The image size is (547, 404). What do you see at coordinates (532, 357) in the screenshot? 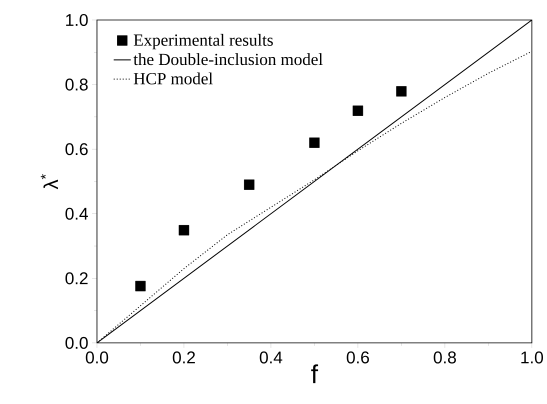
I see `x-tick-label: 1.0` at bounding box center [532, 357].